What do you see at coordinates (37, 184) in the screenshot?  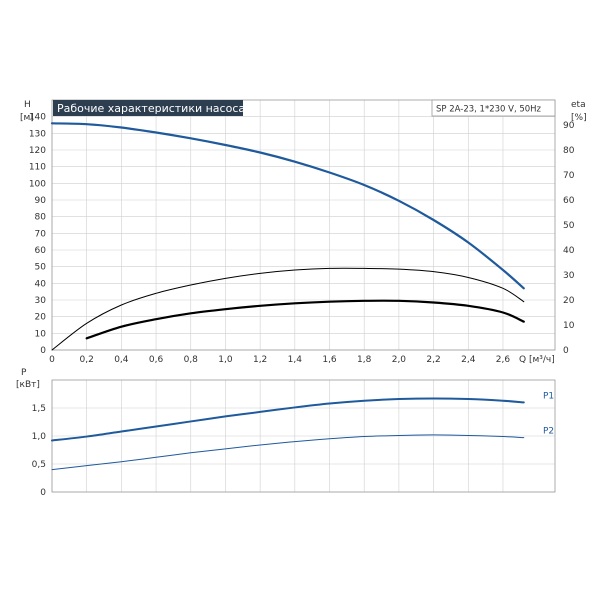 I see `y-left-tick-label: 100` at bounding box center [37, 184].